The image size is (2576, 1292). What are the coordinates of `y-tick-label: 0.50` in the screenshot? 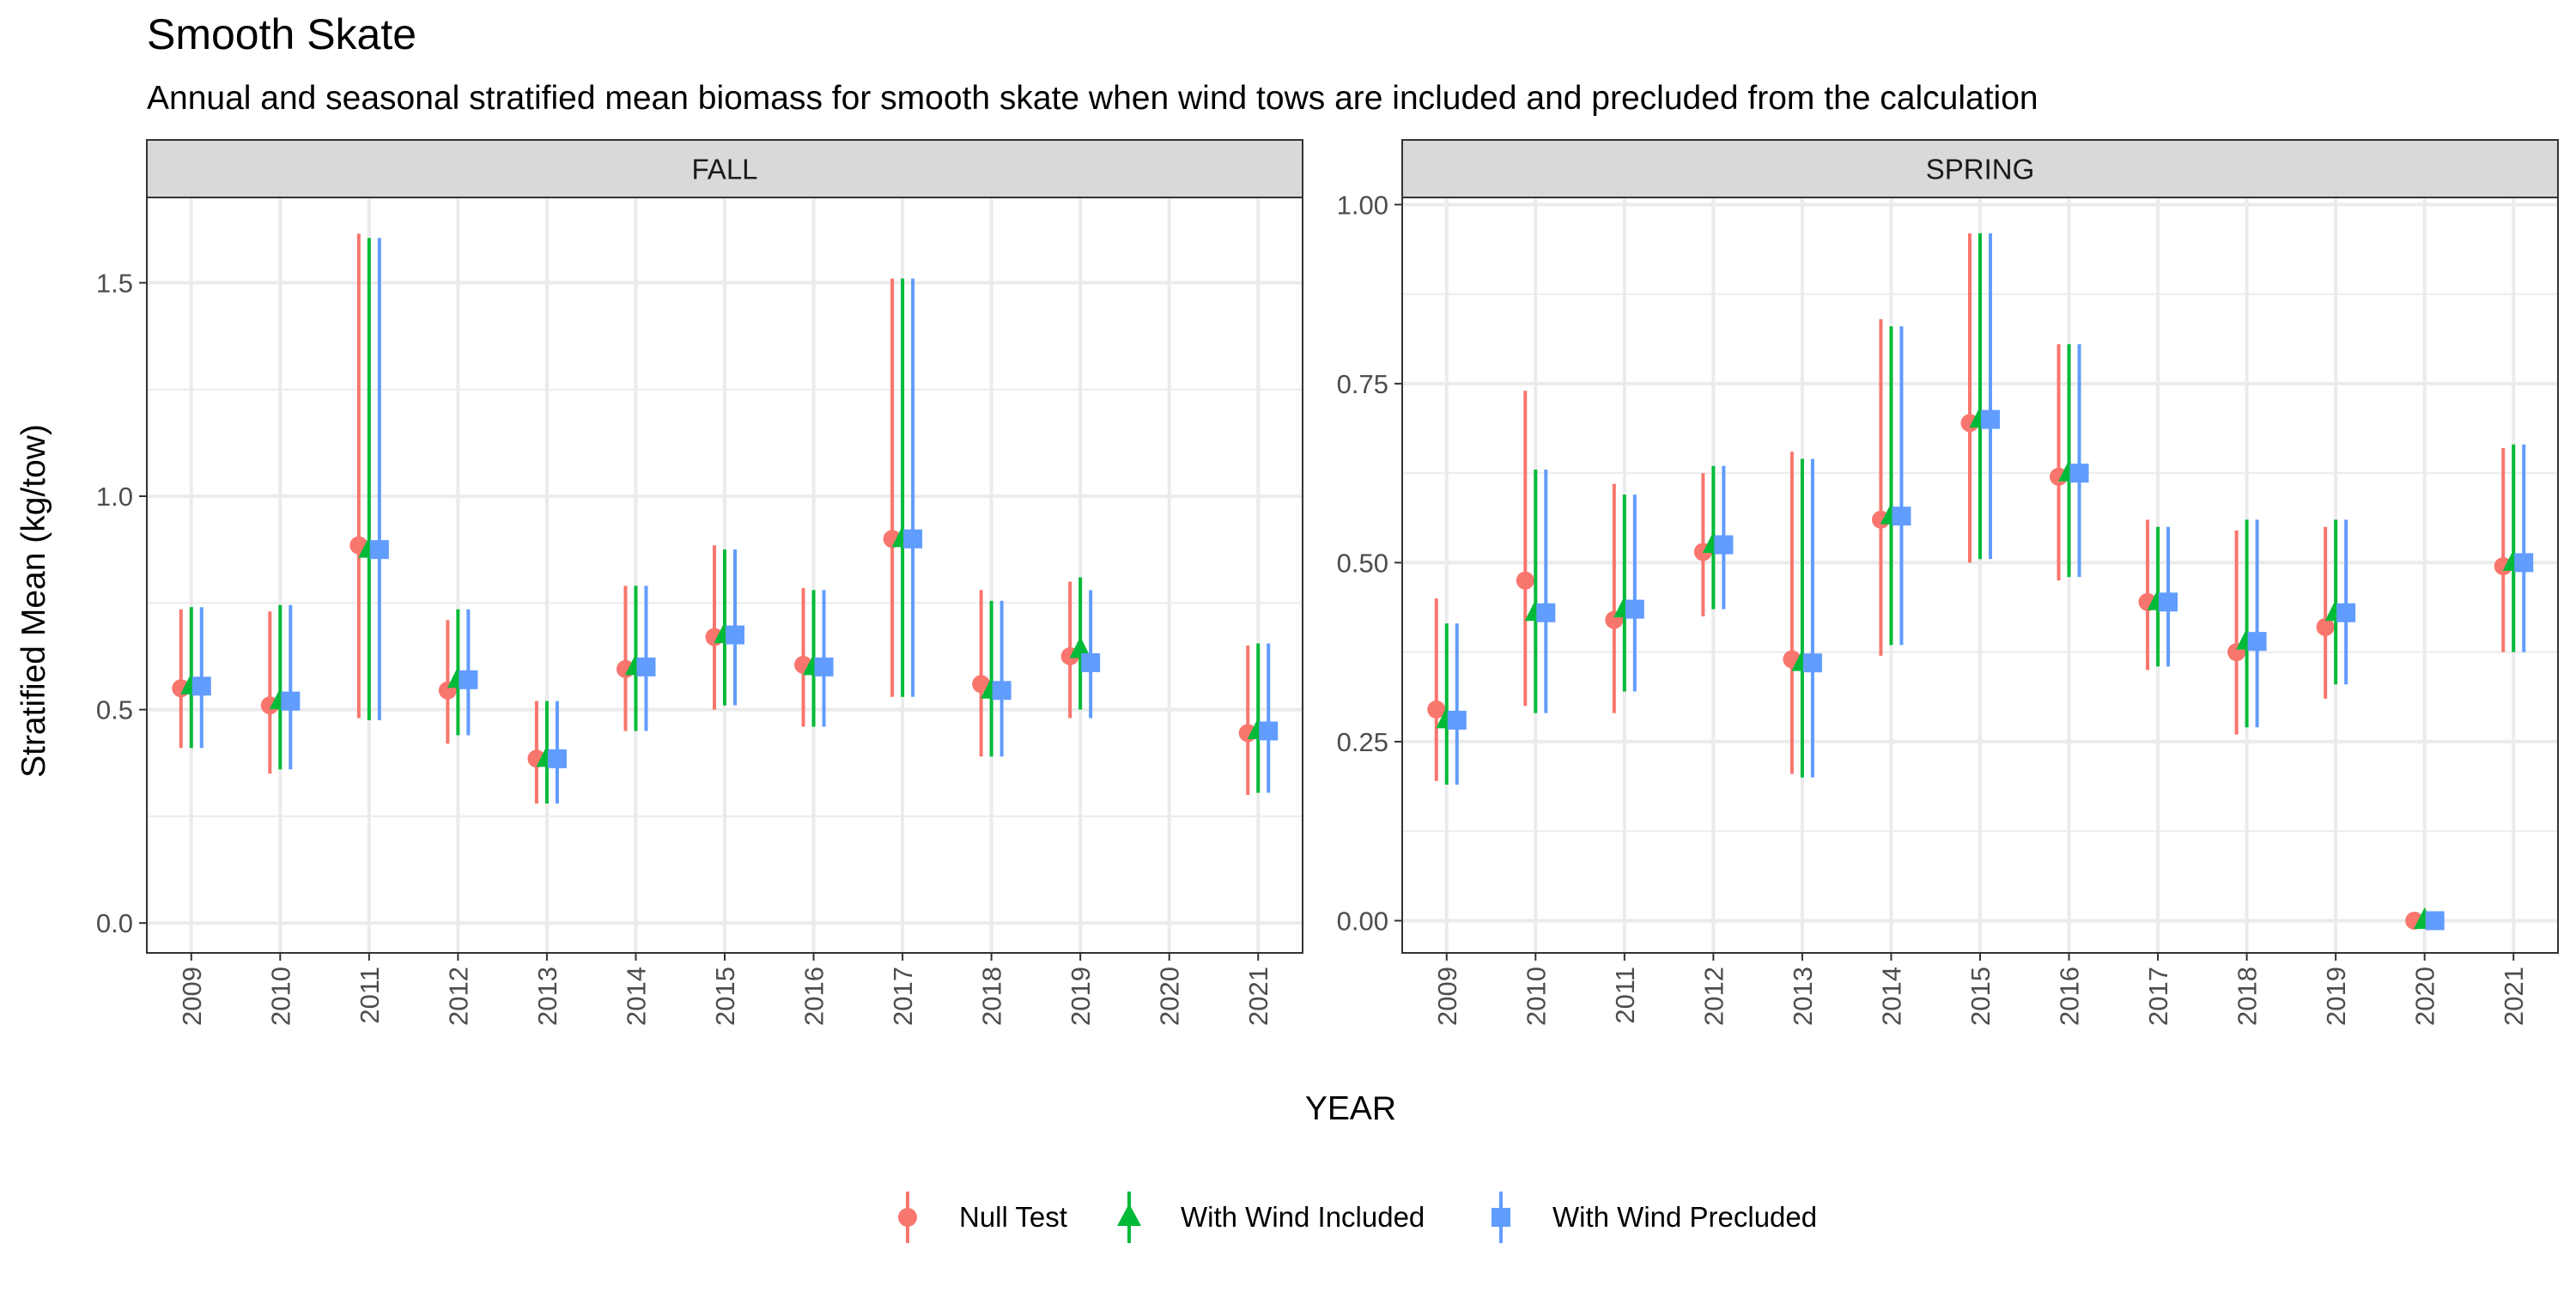 It's located at (1363, 563).